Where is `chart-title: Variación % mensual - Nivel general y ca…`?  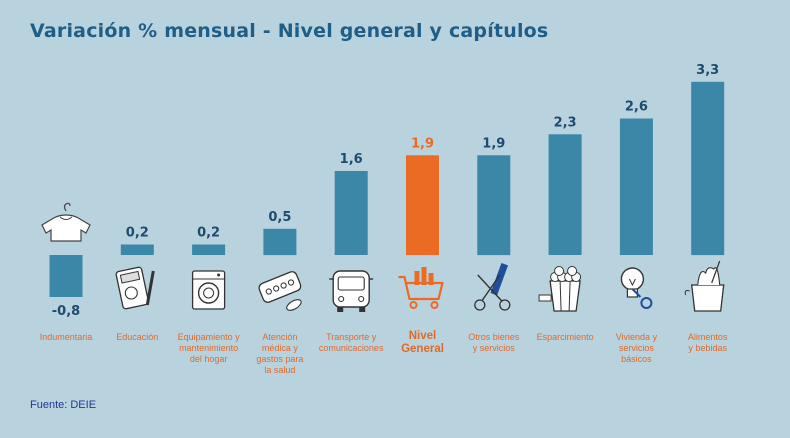
chart-title: Variación % mensual - Nivel general y ca… is located at coordinates (289, 31).